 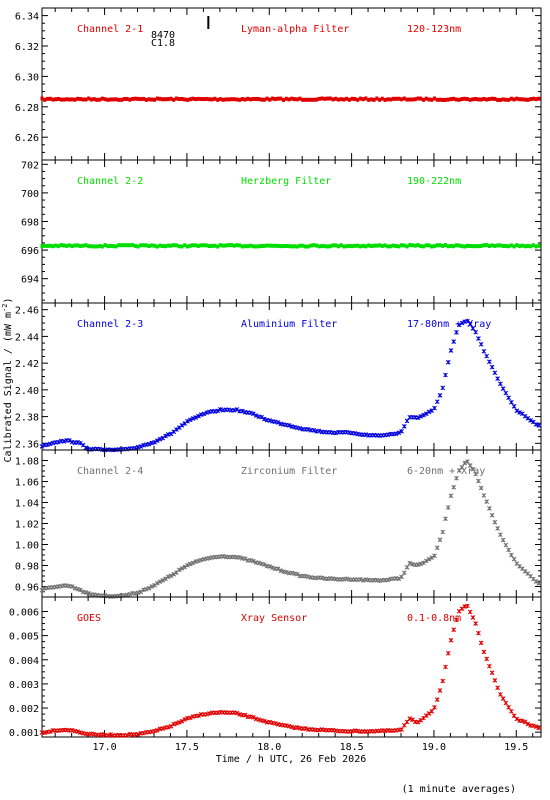 What do you see at coordinates (295, 29) in the screenshot?
I see `panel-filter-label: Lyman-alpha Filter` at bounding box center [295, 29].